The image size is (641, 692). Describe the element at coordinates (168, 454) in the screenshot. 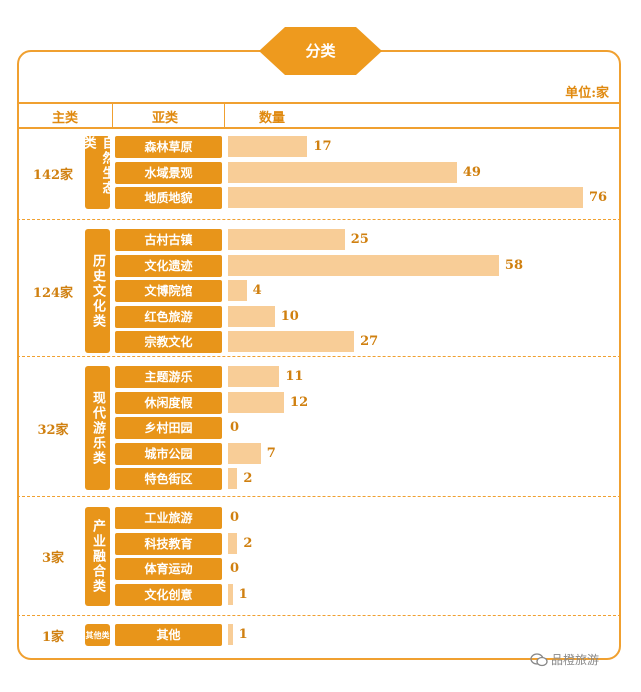

I see `subcategory-label: 城市公园` at that location.